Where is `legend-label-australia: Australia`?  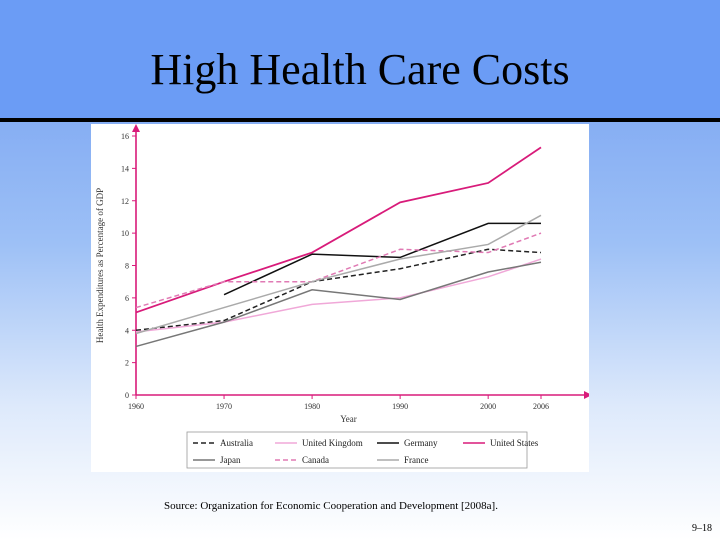
legend-label-australia: Australia is located at coordinates (236, 443).